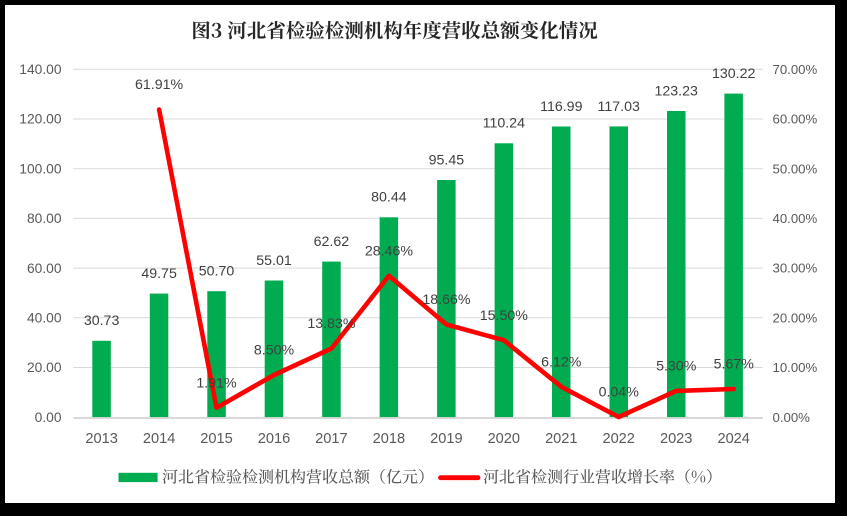  I want to click on svg-text: 0.00, so click(48, 417).